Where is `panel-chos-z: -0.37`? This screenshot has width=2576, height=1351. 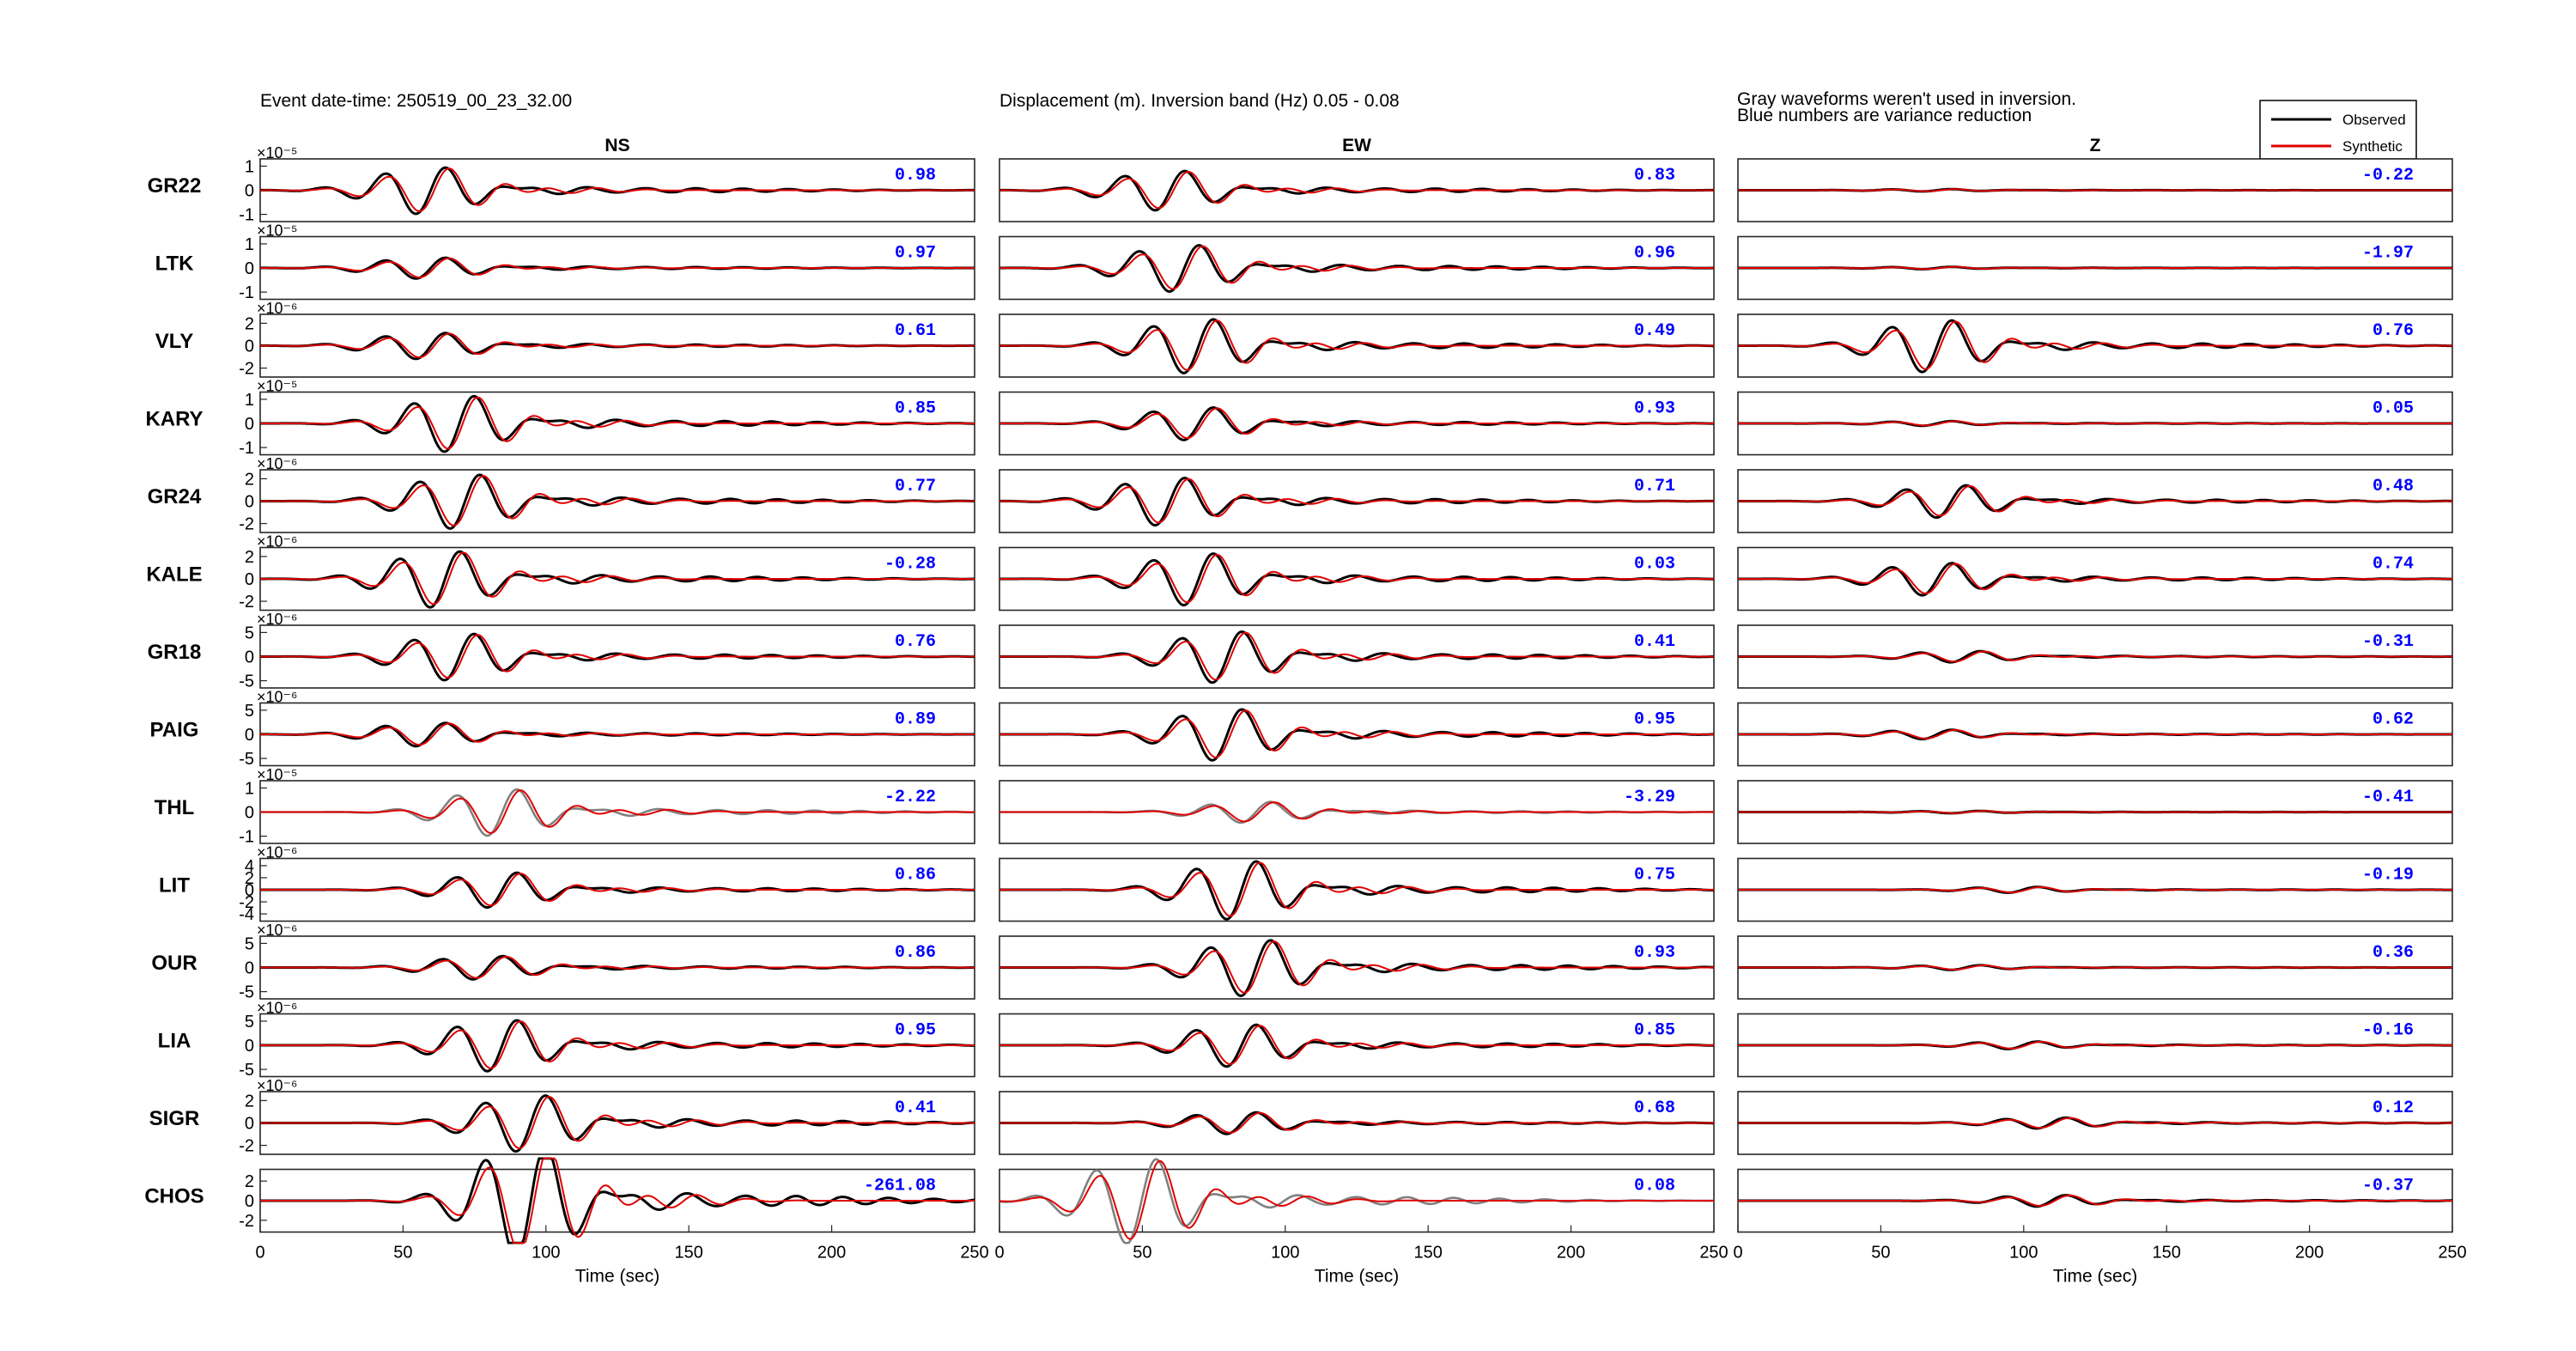
panel-chos-z: -0.37 is located at coordinates (2095, 1200).